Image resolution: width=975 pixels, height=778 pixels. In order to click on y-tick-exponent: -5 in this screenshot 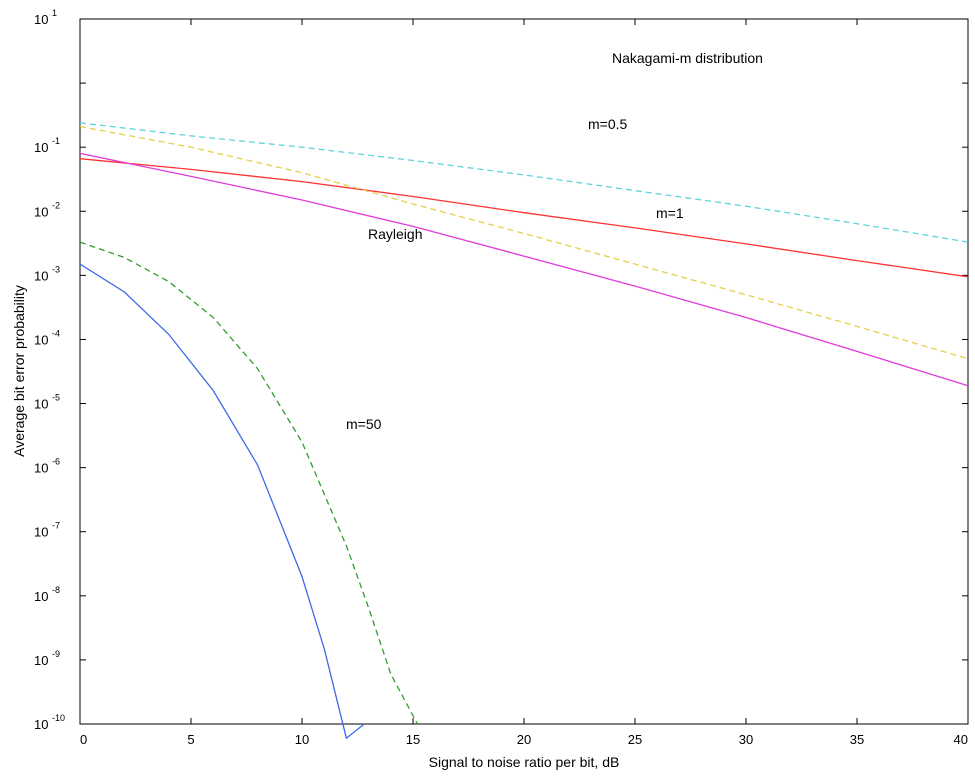, I will do `click(56, 398)`.